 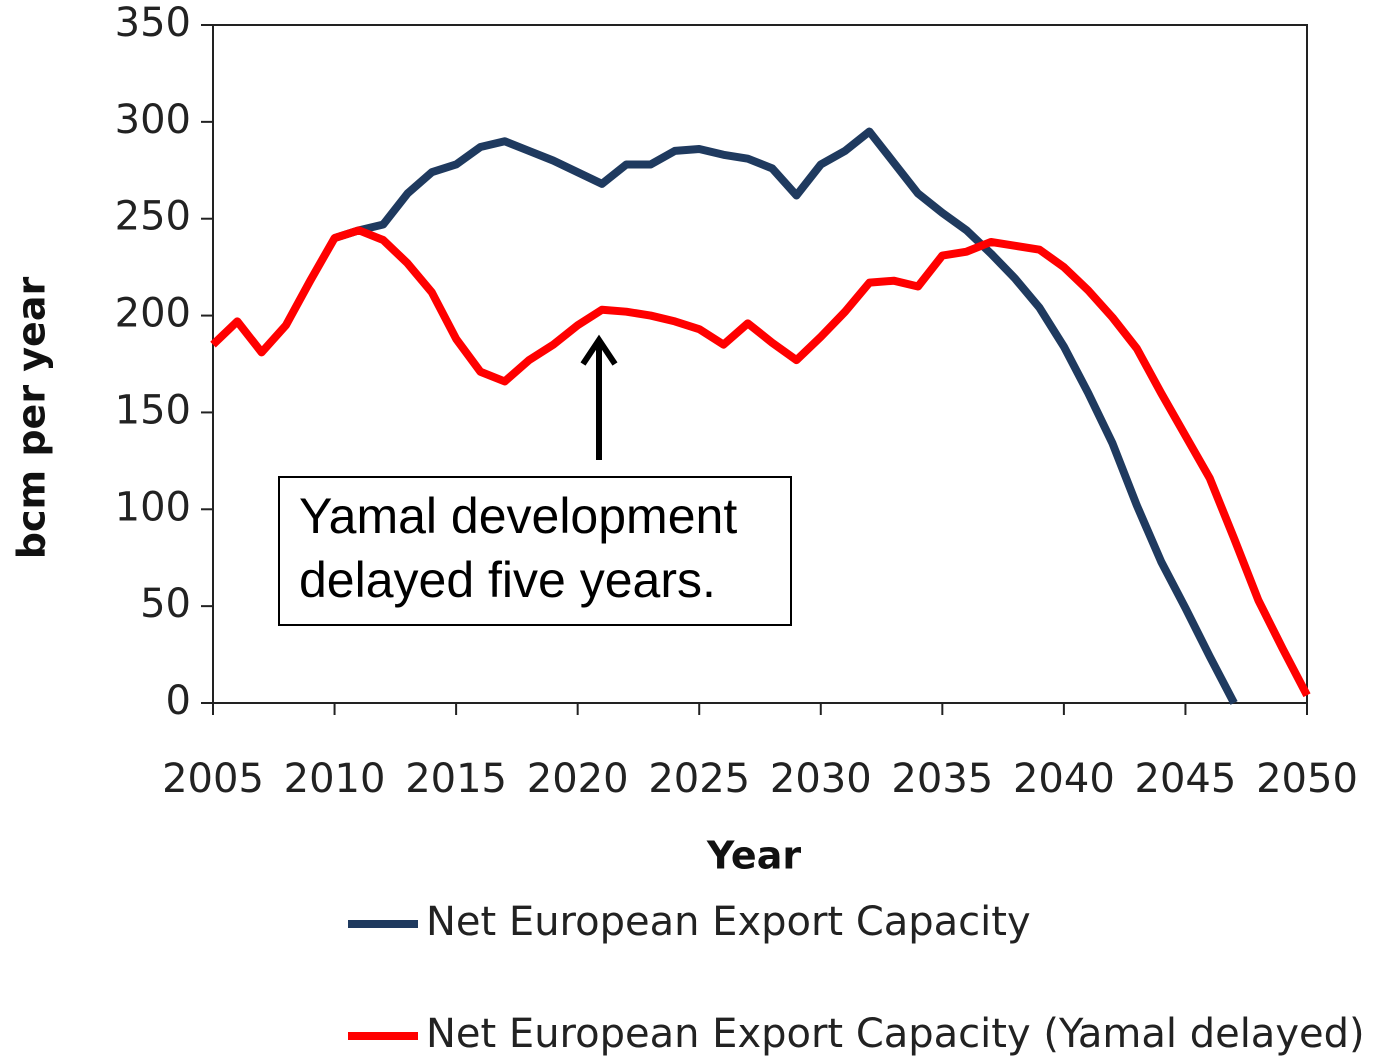 What do you see at coordinates (153, 120) in the screenshot?
I see `y-tick-label: 300` at bounding box center [153, 120].